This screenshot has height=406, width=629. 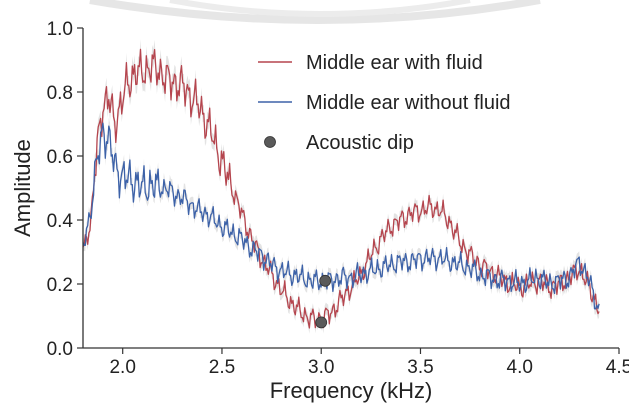 What do you see at coordinates (520, 367) in the screenshot?
I see `x-tick-label: 4.0` at bounding box center [520, 367].